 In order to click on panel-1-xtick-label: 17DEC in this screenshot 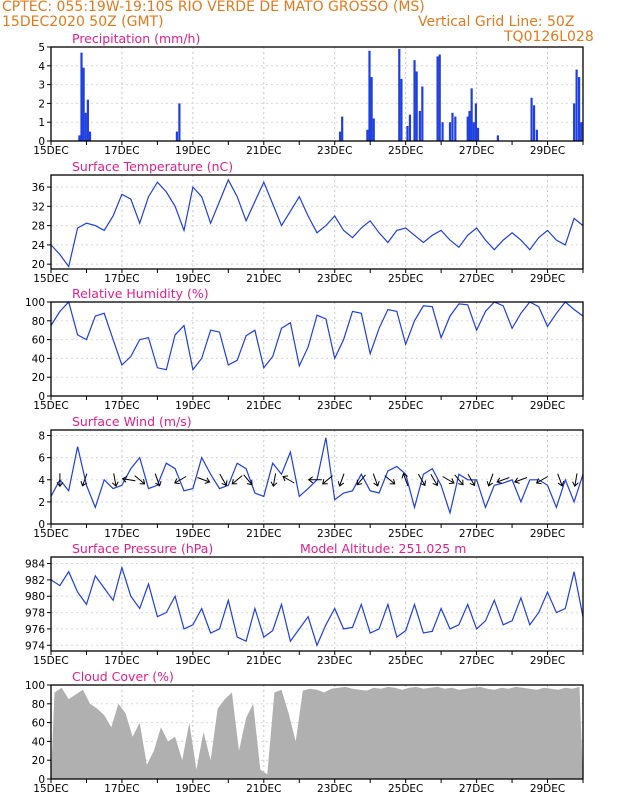, I will do `click(121, 151)`.